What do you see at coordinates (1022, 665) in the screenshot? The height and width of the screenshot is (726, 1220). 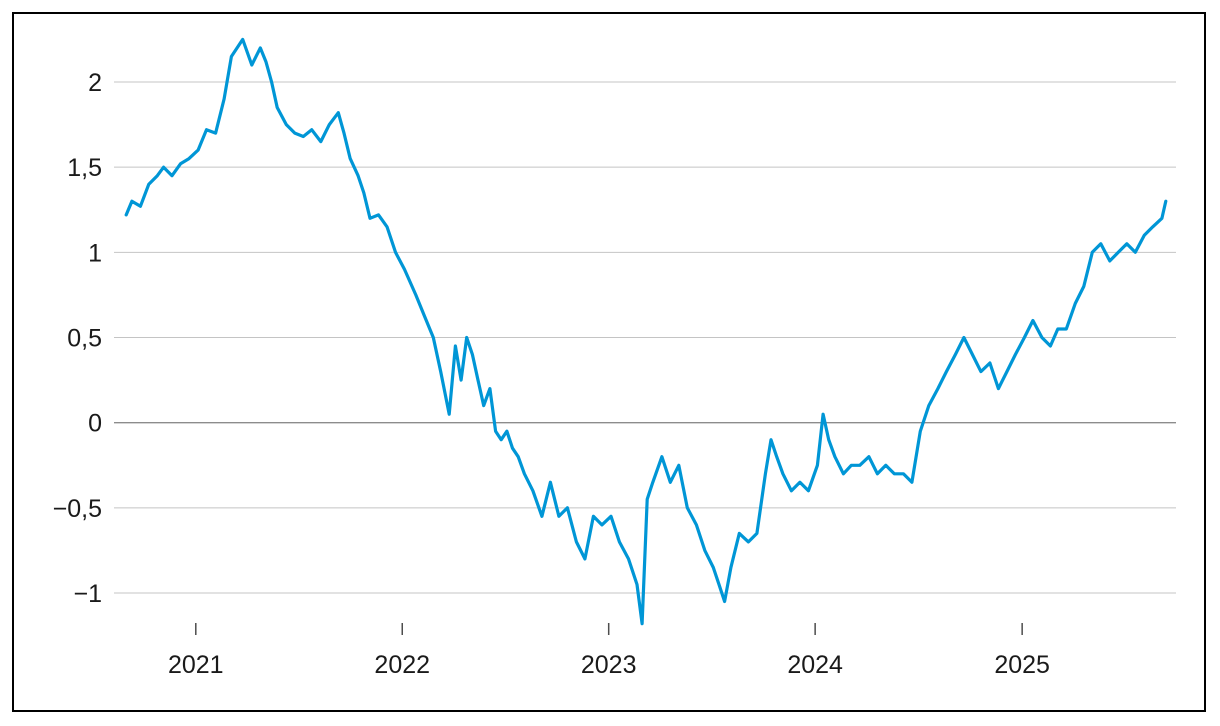 I see `x-tick-label: 2025` at bounding box center [1022, 665].